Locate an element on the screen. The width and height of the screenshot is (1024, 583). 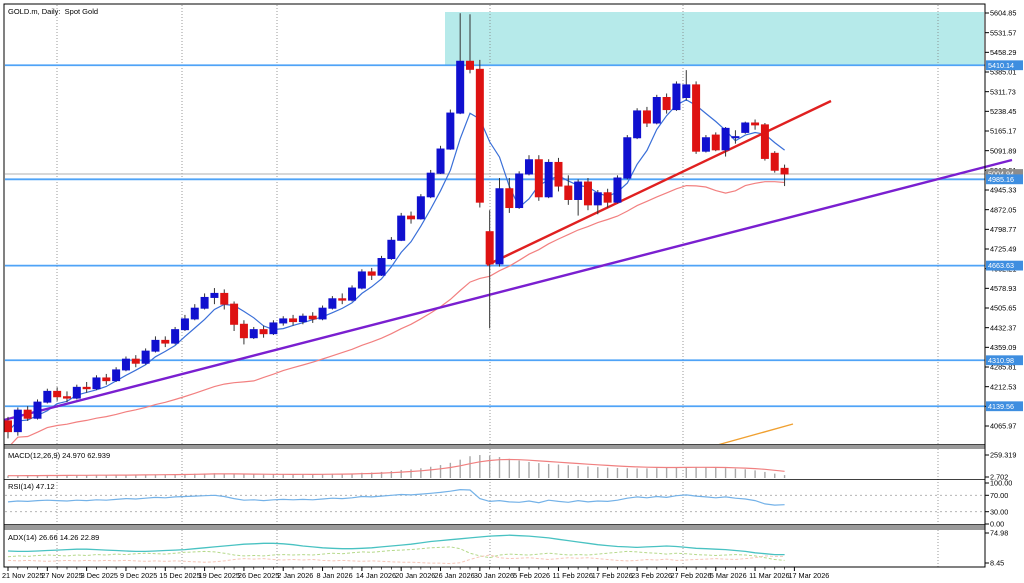
svg-text: 4310.98 is located at coordinates (1001, 360).